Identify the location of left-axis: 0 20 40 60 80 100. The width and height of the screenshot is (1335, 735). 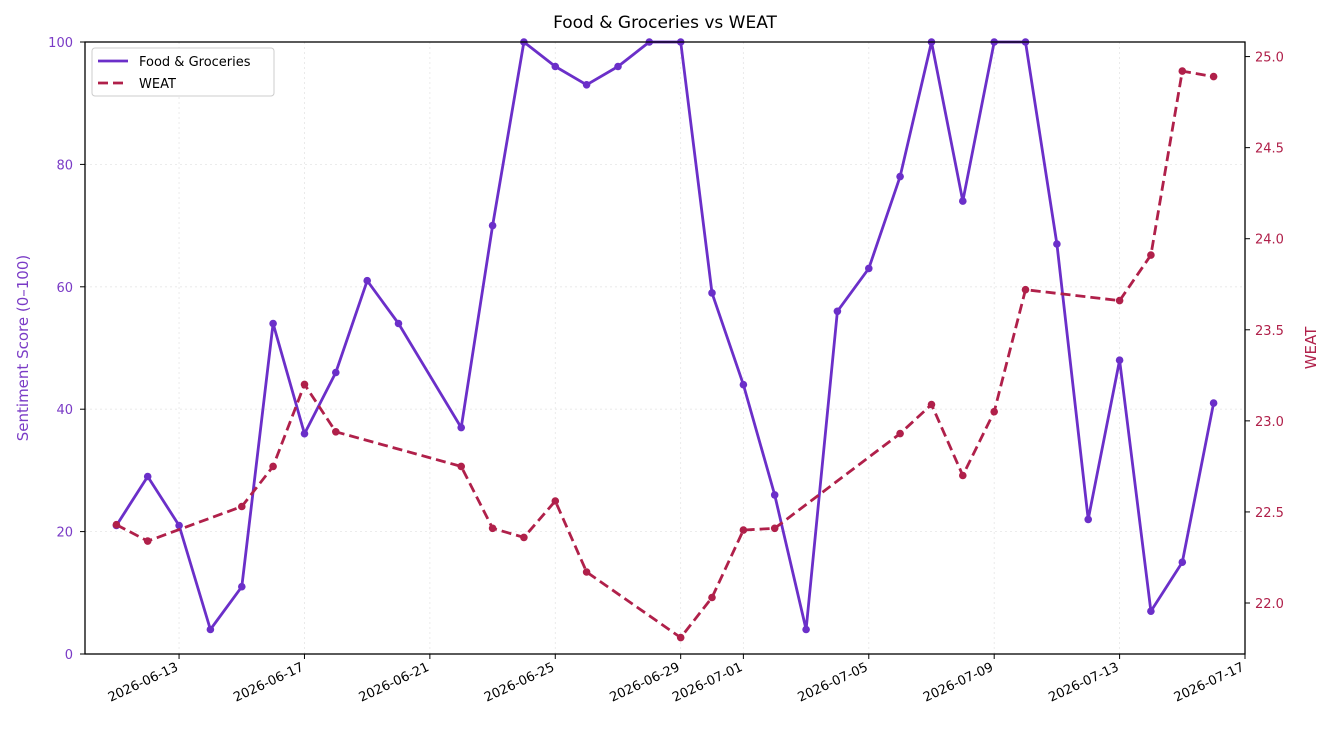
(66, 349).